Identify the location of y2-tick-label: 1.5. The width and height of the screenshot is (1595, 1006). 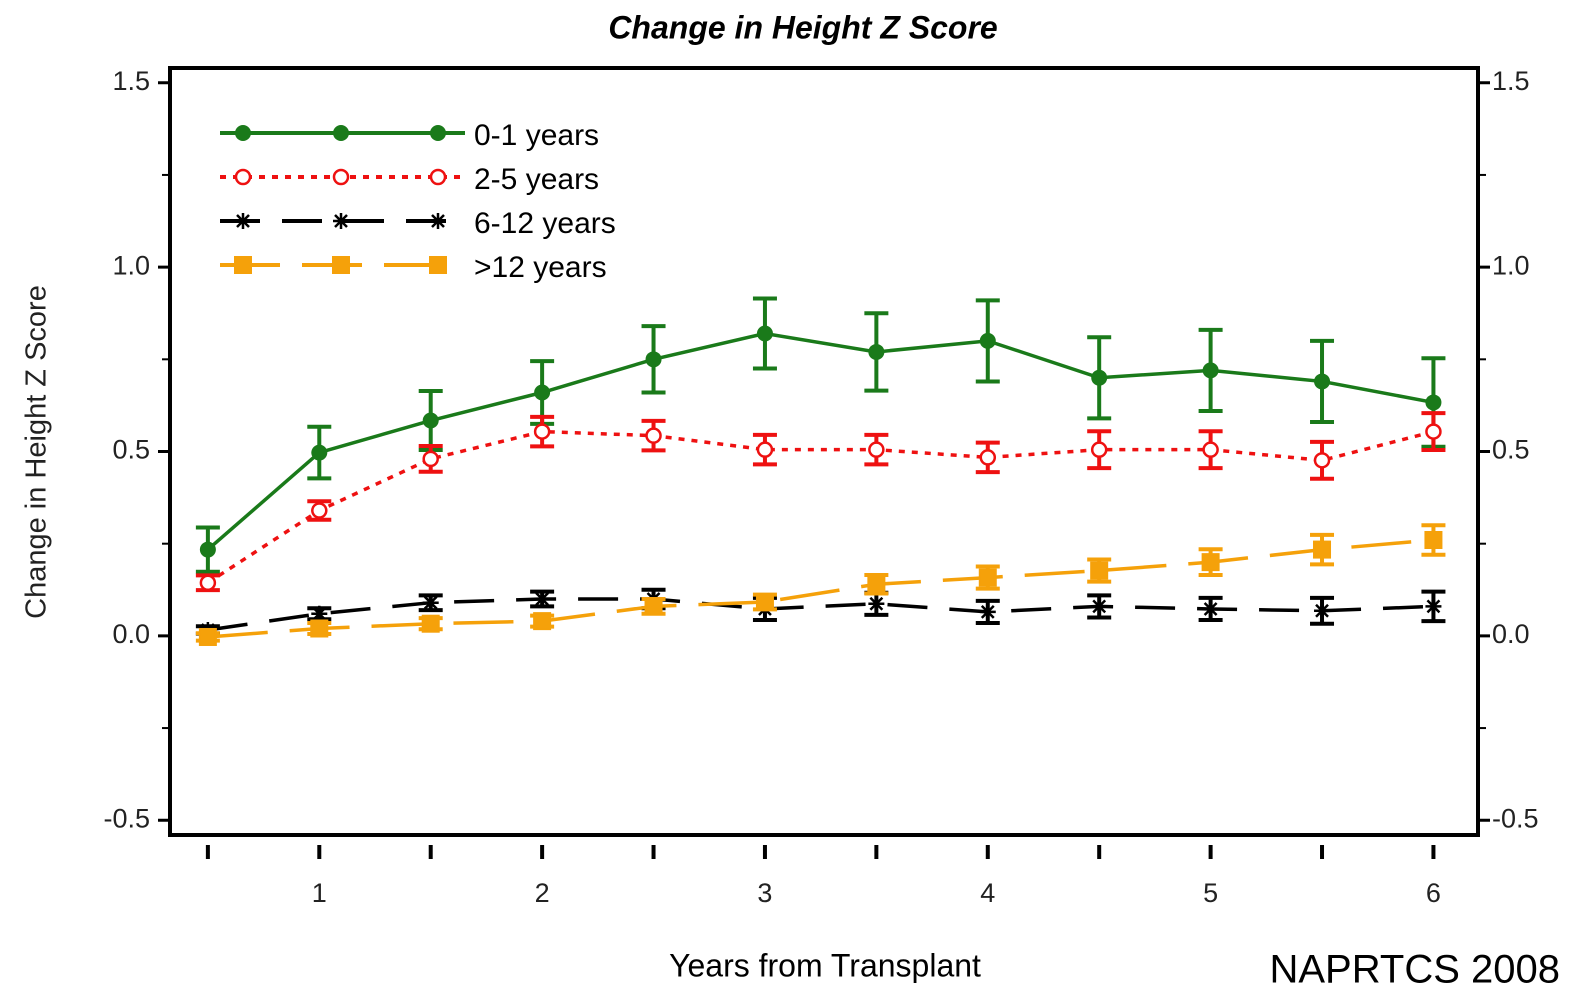
(1511, 81).